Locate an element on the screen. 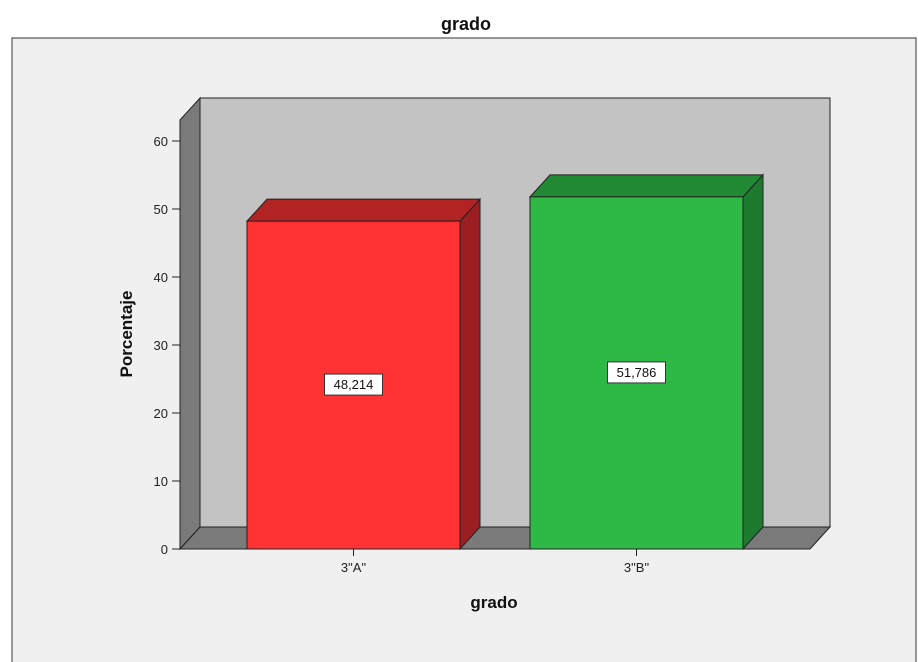 The width and height of the screenshot is (918, 662). y-tick-label: 50 is located at coordinates (161, 209).